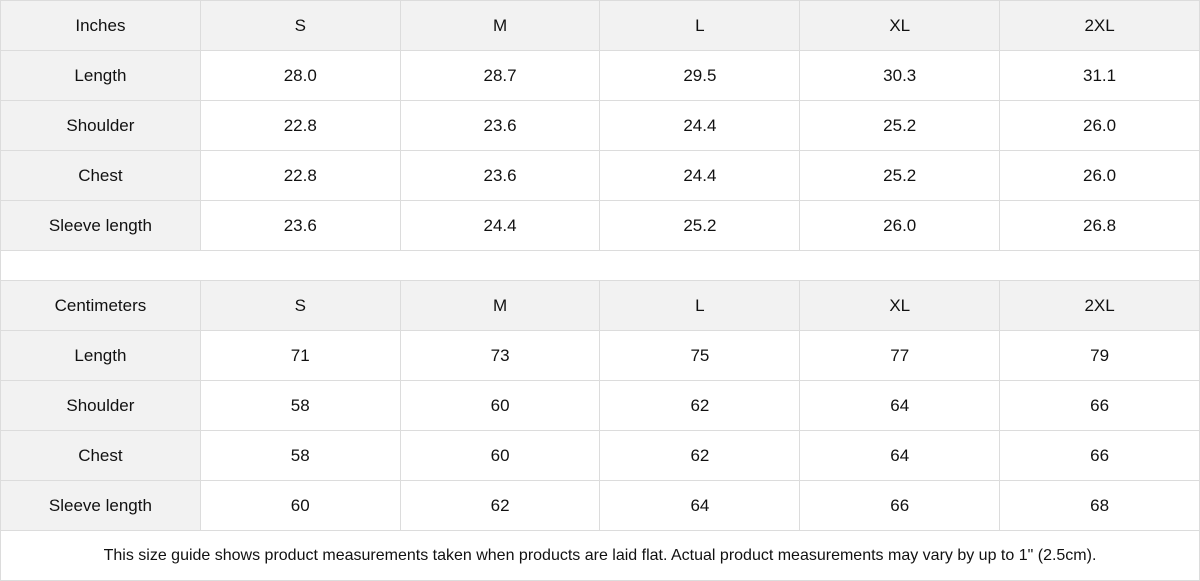 The image size is (1200, 581). Describe the element at coordinates (700, 355) in the screenshot. I see `measurement-value: 75` at that location.